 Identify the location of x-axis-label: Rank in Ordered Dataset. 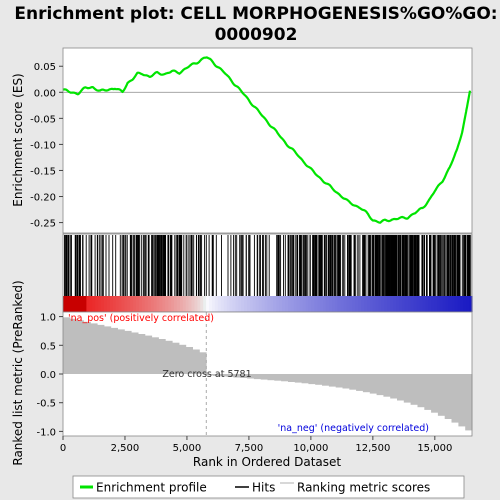
(267, 462).